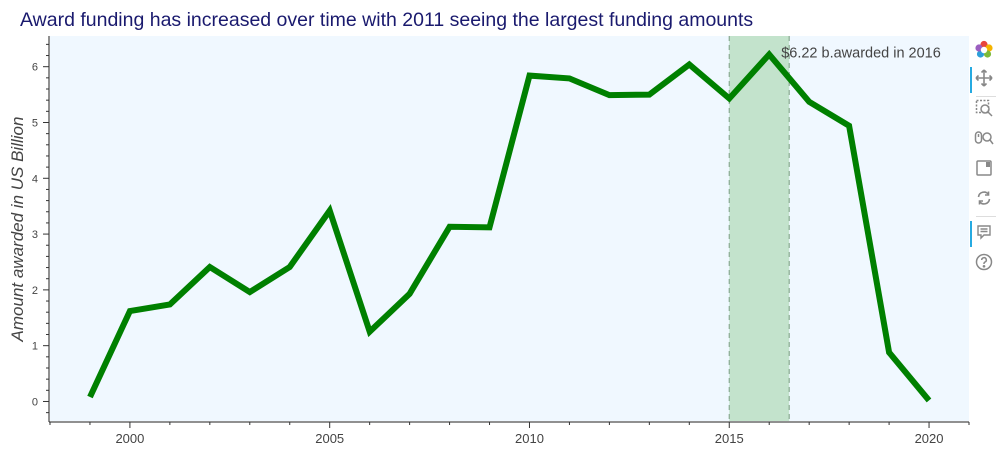  What do you see at coordinates (649, 95) in the screenshot?
I see `data-point-2013` at bounding box center [649, 95].